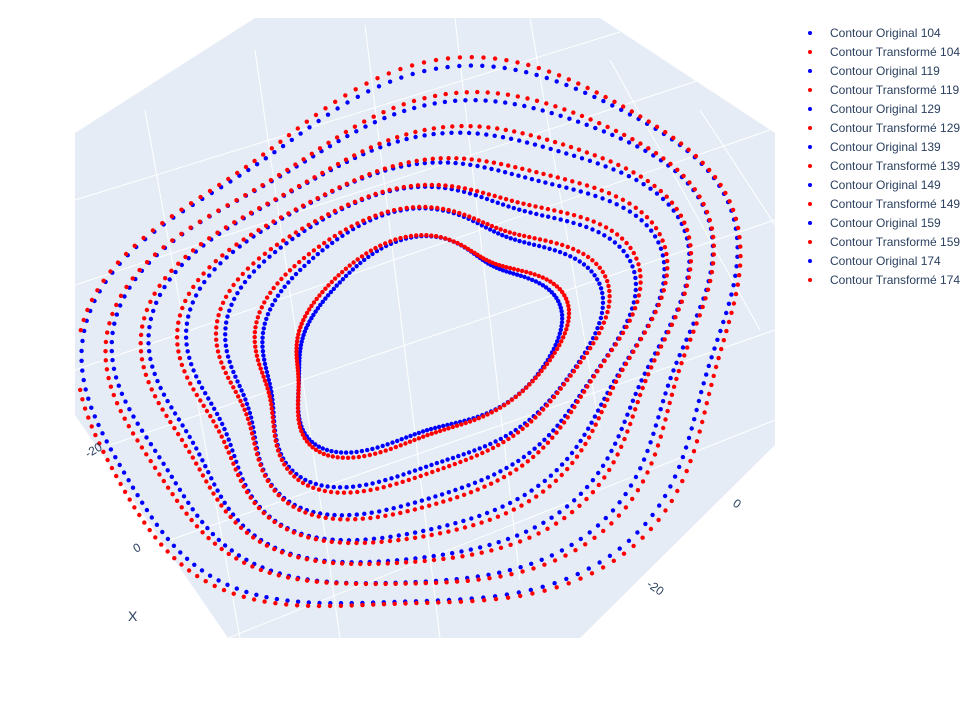 The image size is (971, 701). What do you see at coordinates (885, 165) in the screenshot?
I see `legend-item: Contour Transformé 139` at bounding box center [885, 165].